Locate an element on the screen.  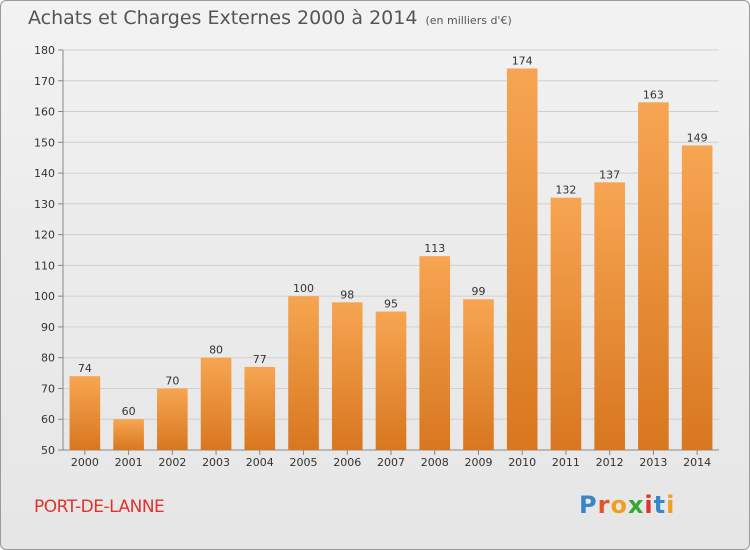
data-label: 163 is located at coordinates (653, 94).